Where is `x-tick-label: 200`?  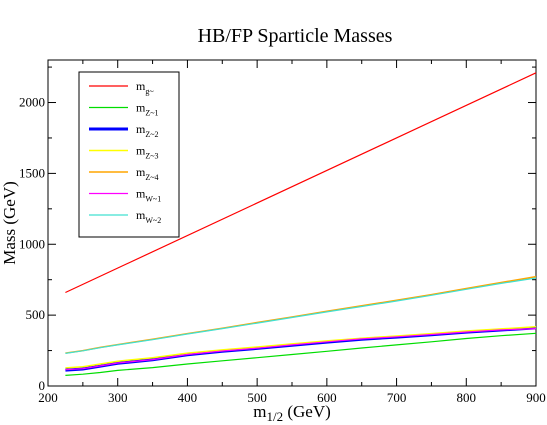 x-tick-label: 200 is located at coordinates (48, 397).